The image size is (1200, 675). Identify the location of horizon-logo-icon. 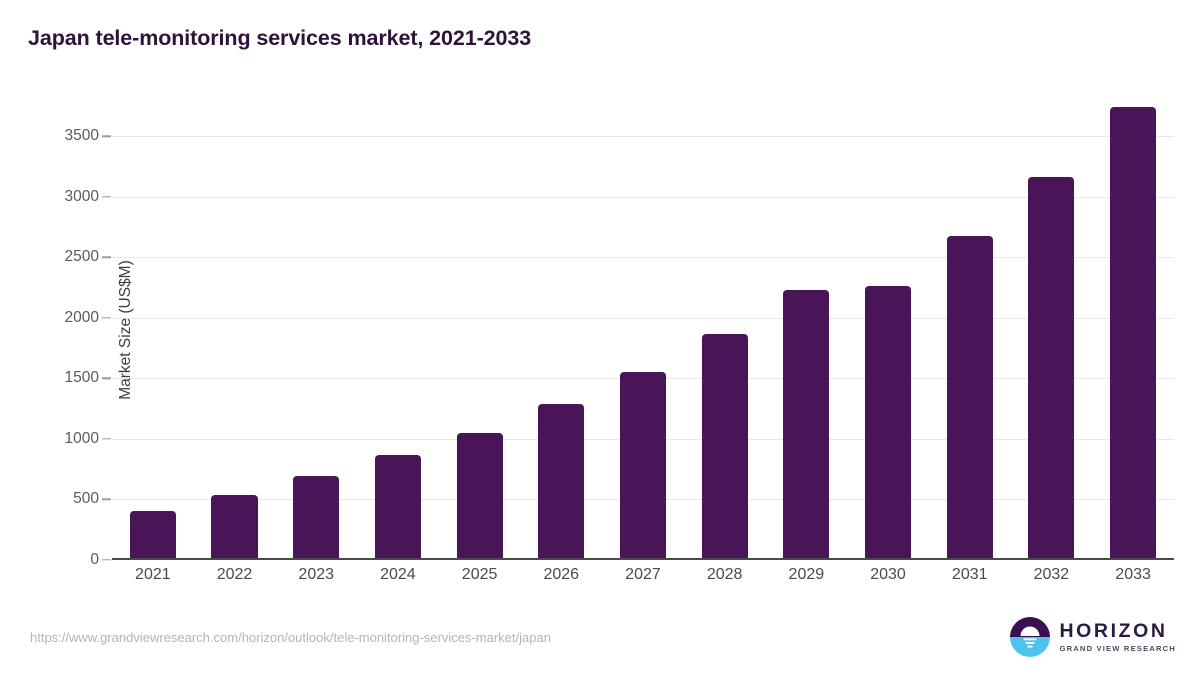
(1030, 637).